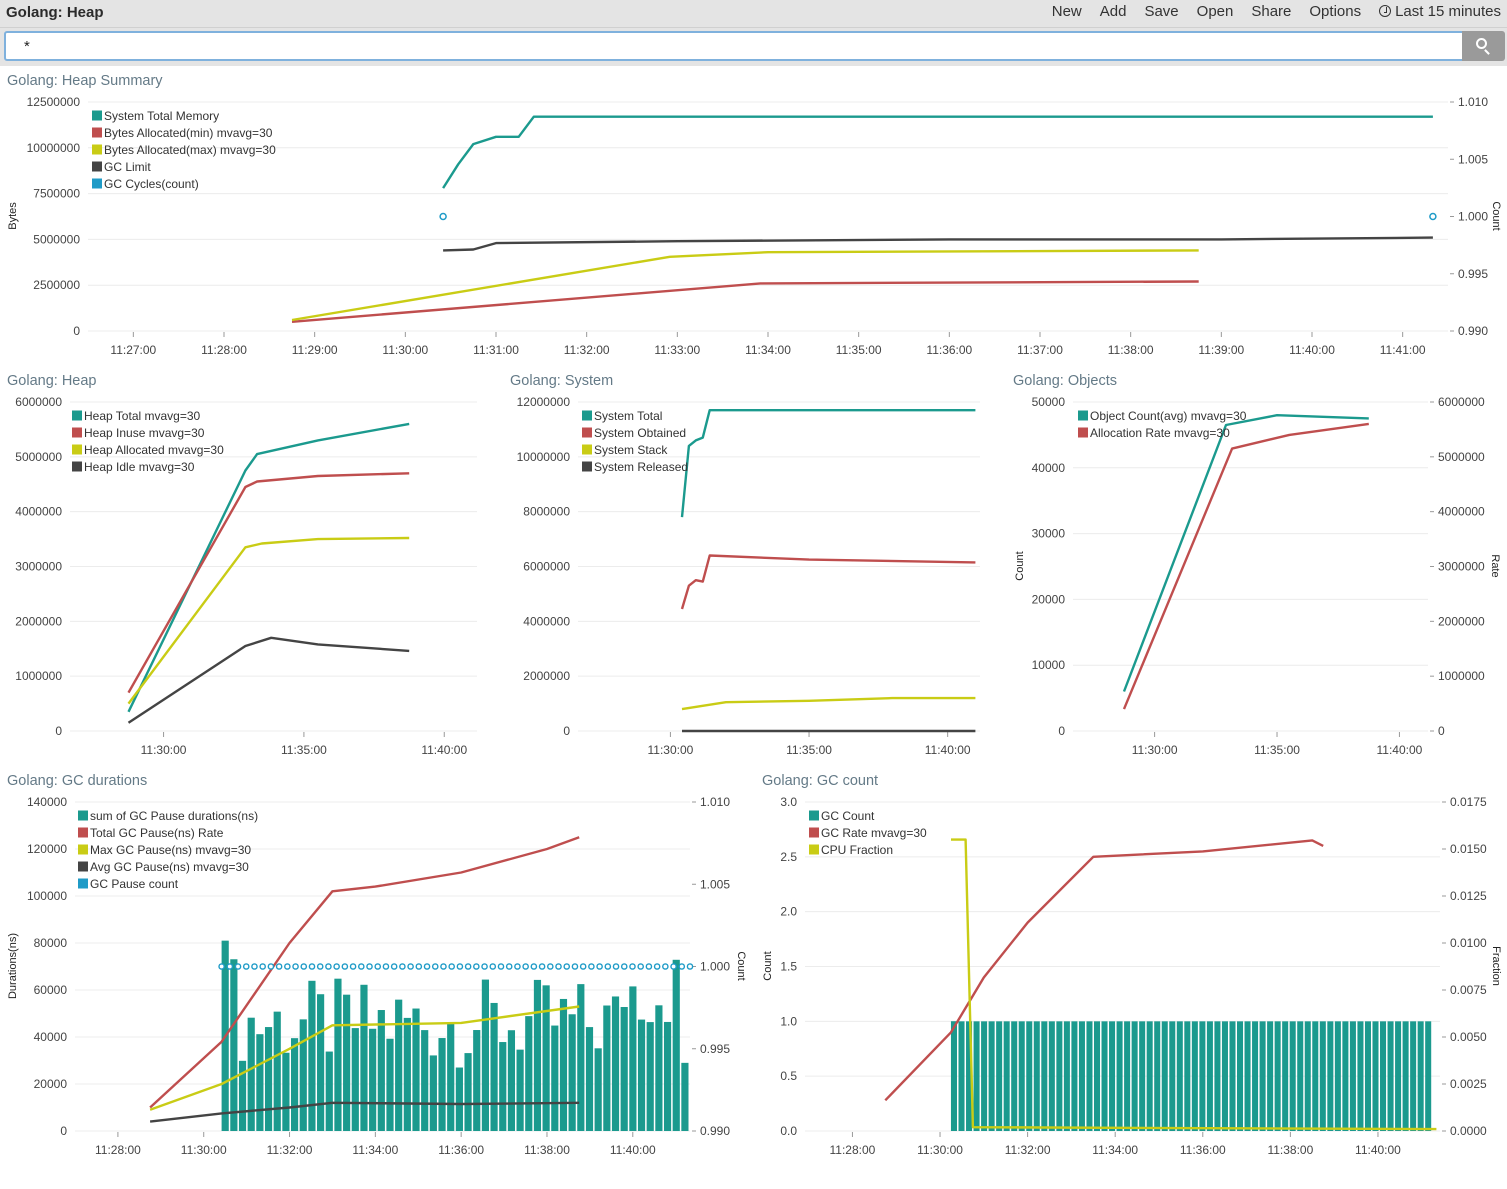 The height and width of the screenshot is (1189, 1507). Describe the element at coordinates (1113, 11) in the screenshot. I see `add-button: Add` at that location.